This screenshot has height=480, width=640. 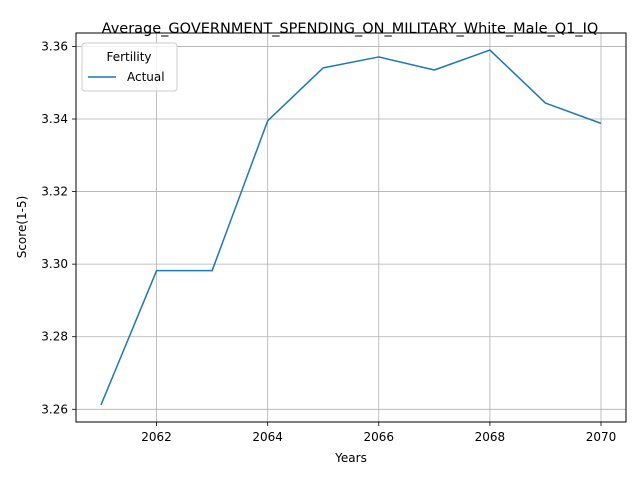 I want to click on x-tick-label: 2062, so click(x=156, y=437).